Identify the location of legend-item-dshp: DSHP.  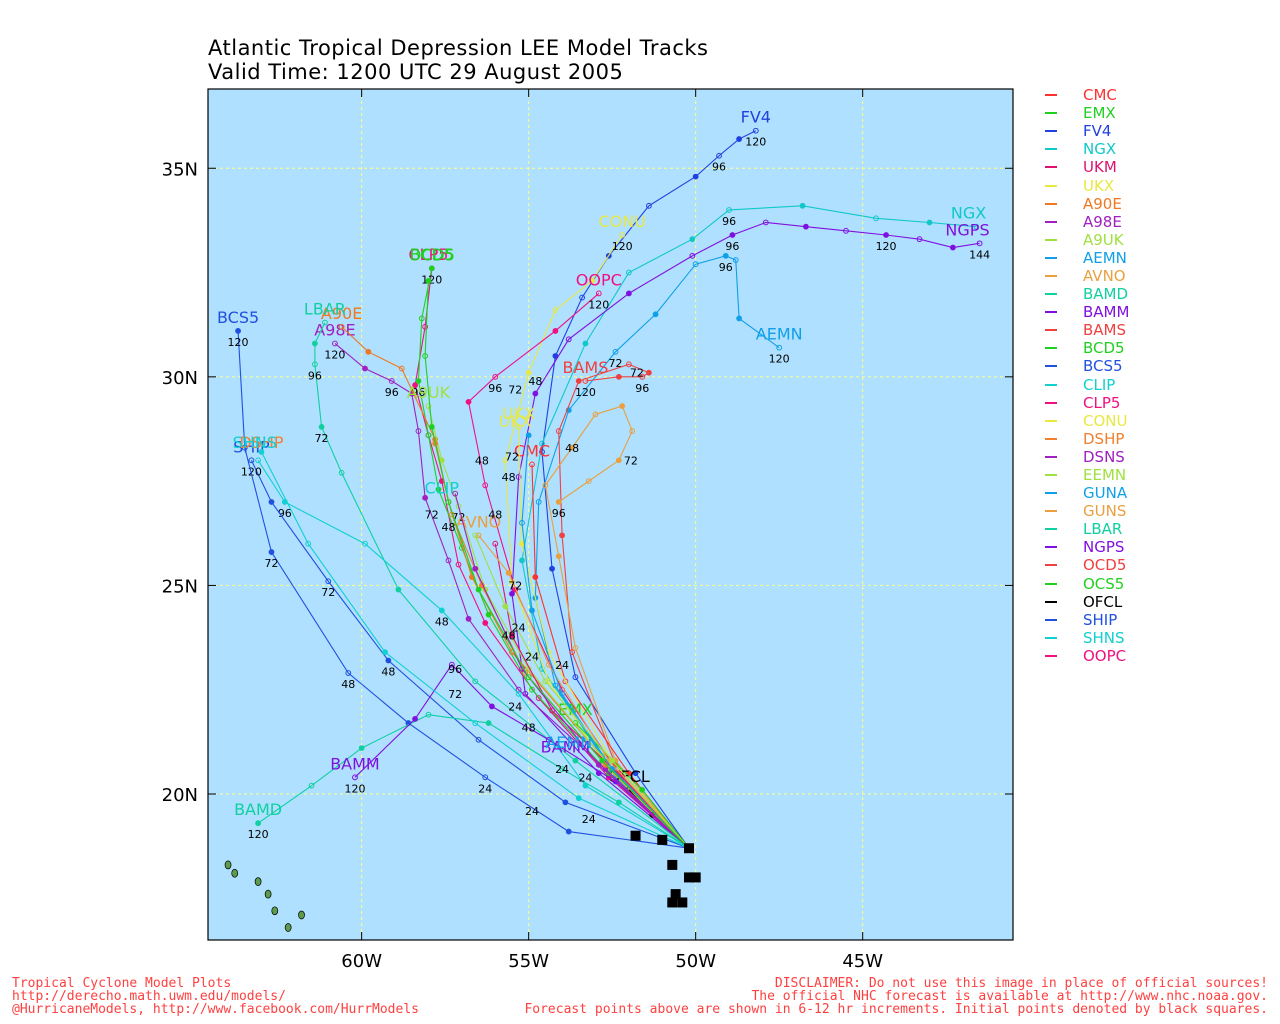
(1087, 439).